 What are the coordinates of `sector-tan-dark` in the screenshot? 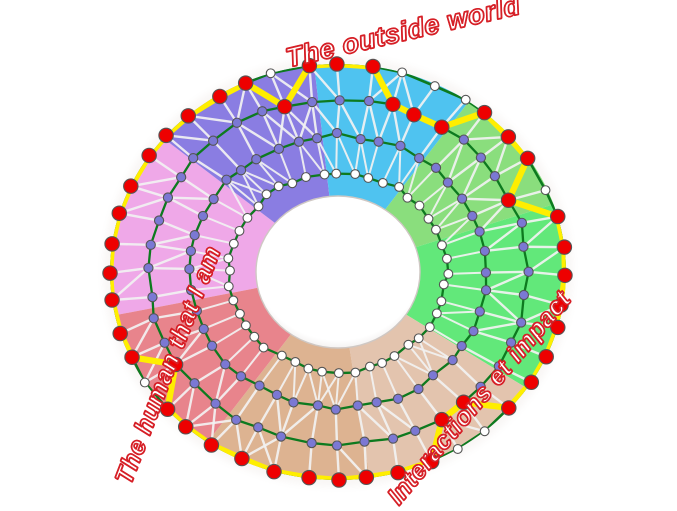 It's located at (288, 407).